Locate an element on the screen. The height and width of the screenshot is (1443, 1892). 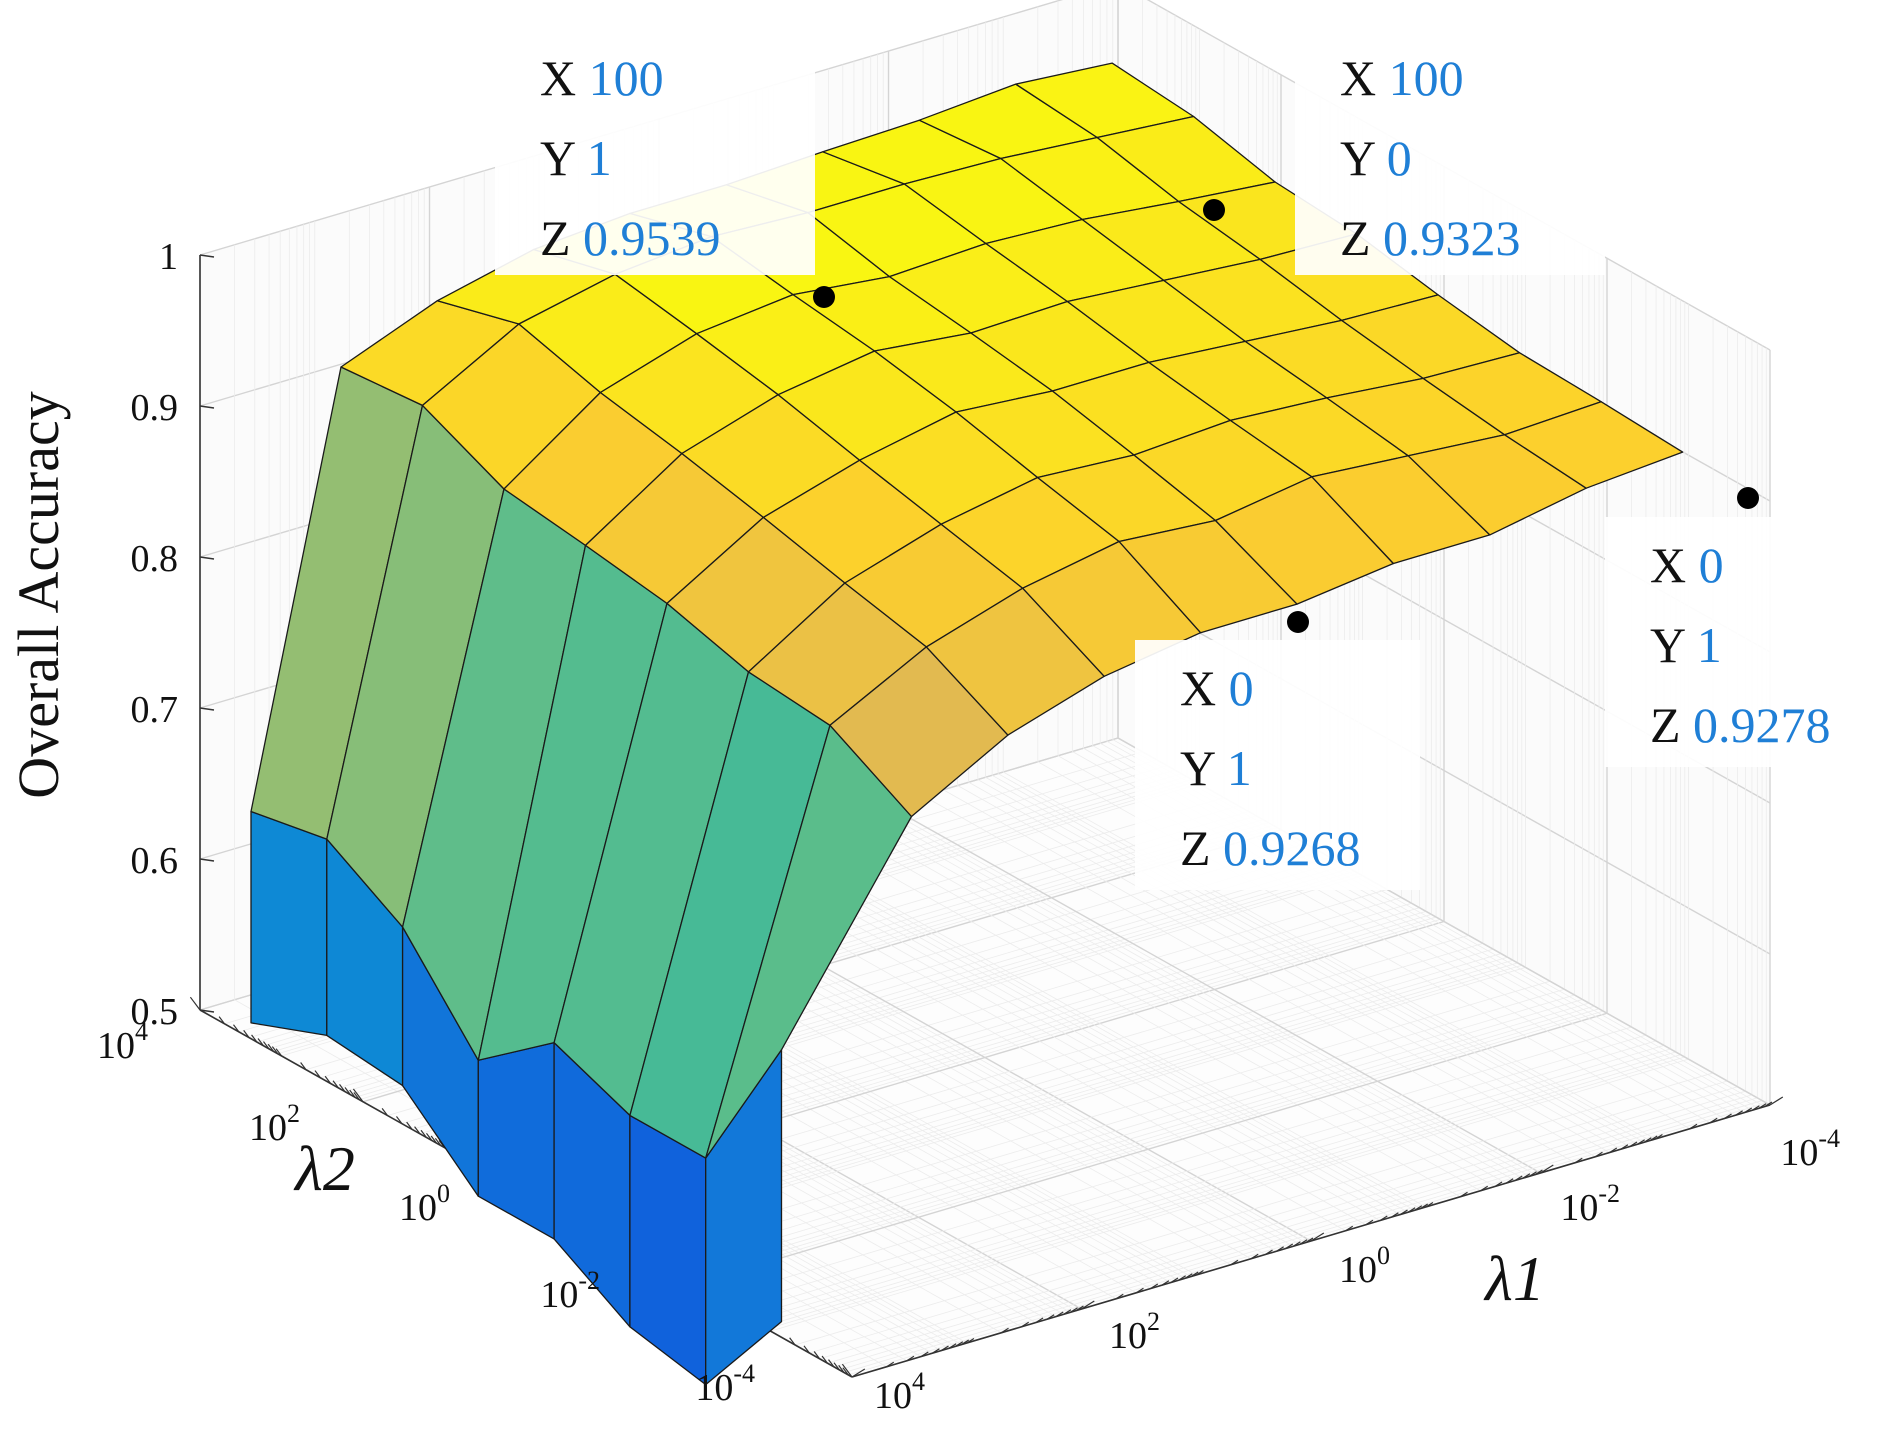
z-tick-label: 0.8 is located at coordinates (155, 559).